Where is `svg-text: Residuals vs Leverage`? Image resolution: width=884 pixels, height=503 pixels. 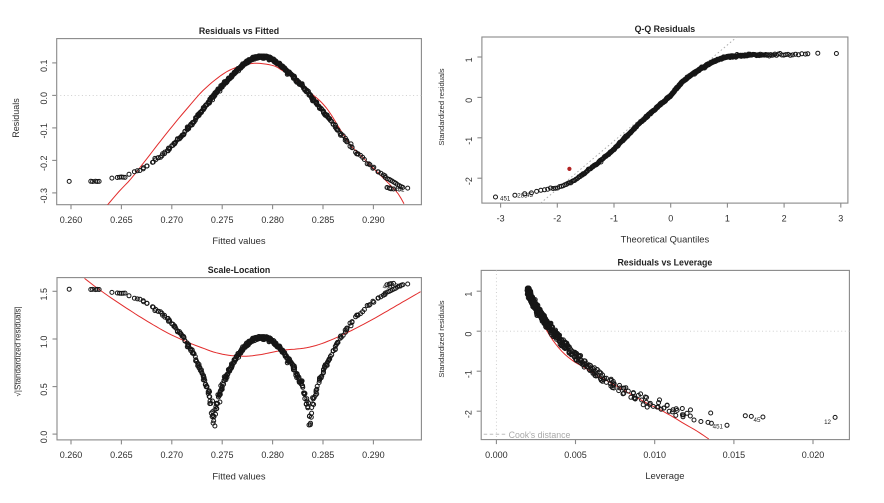 svg-text: Residuals vs Leverage is located at coordinates (664, 263).